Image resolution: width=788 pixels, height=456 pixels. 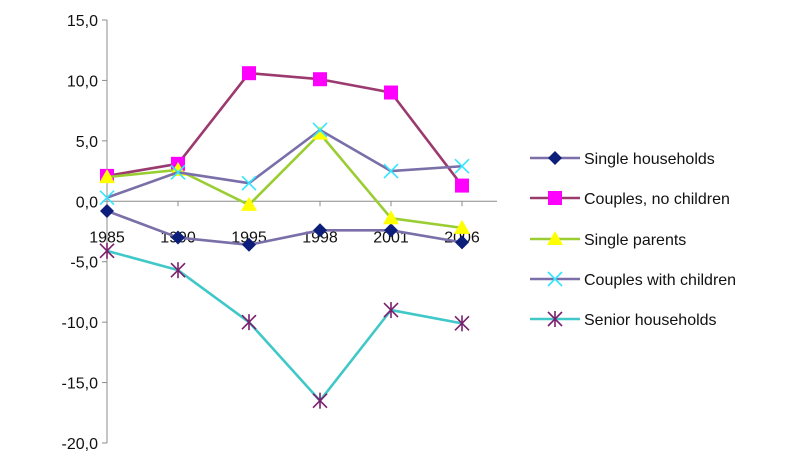 I want to click on legend-item: Single households, so click(x=622, y=159).